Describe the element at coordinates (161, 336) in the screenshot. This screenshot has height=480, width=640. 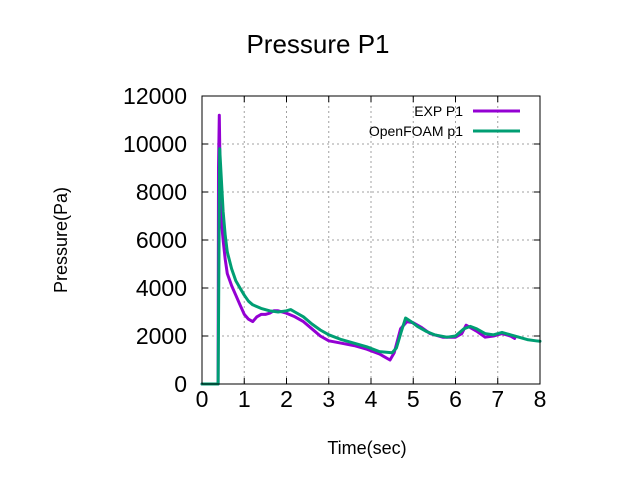
I see `y-tick-label: 2000` at that location.